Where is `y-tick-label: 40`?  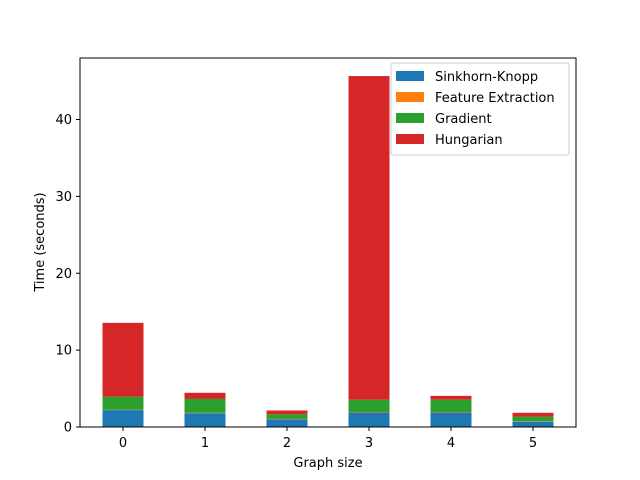
y-tick-label: 40 is located at coordinates (63, 120).